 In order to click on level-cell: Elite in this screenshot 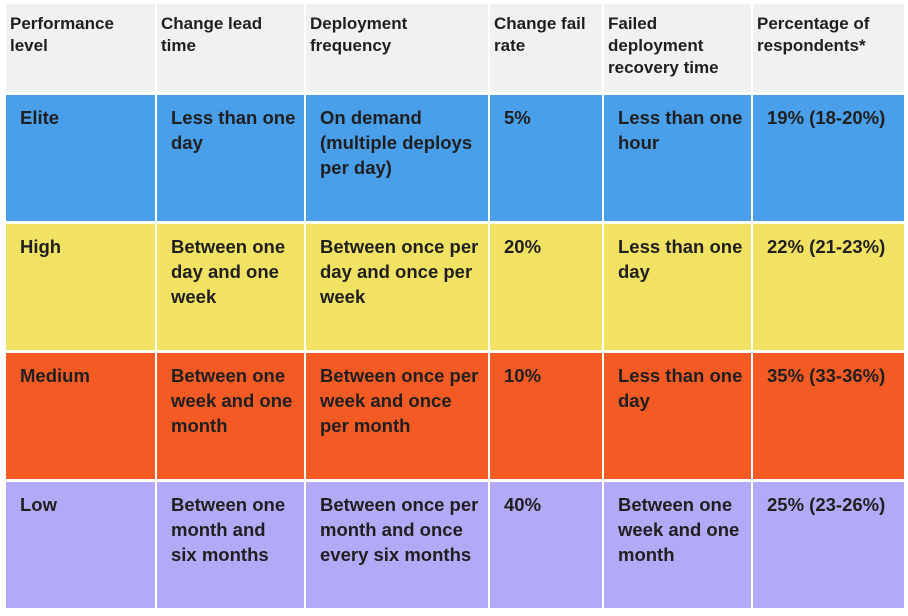, I will do `click(80, 158)`.